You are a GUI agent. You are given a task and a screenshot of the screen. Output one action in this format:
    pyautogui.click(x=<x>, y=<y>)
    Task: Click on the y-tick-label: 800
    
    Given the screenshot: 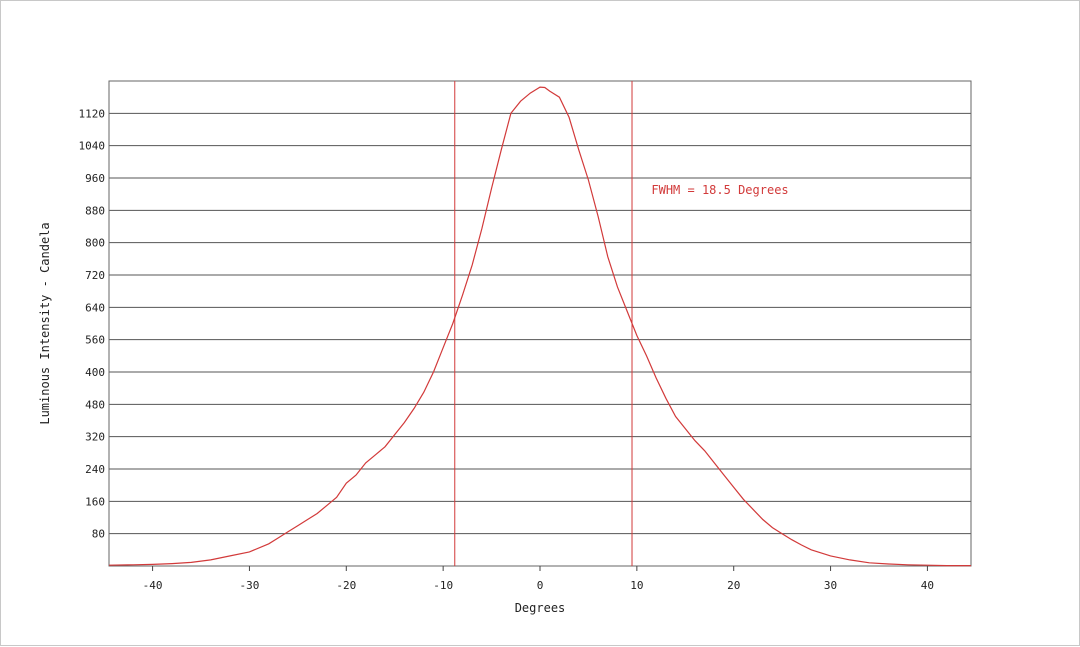 What is the action you would take?
    pyautogui.click(x=95, y=243)
    